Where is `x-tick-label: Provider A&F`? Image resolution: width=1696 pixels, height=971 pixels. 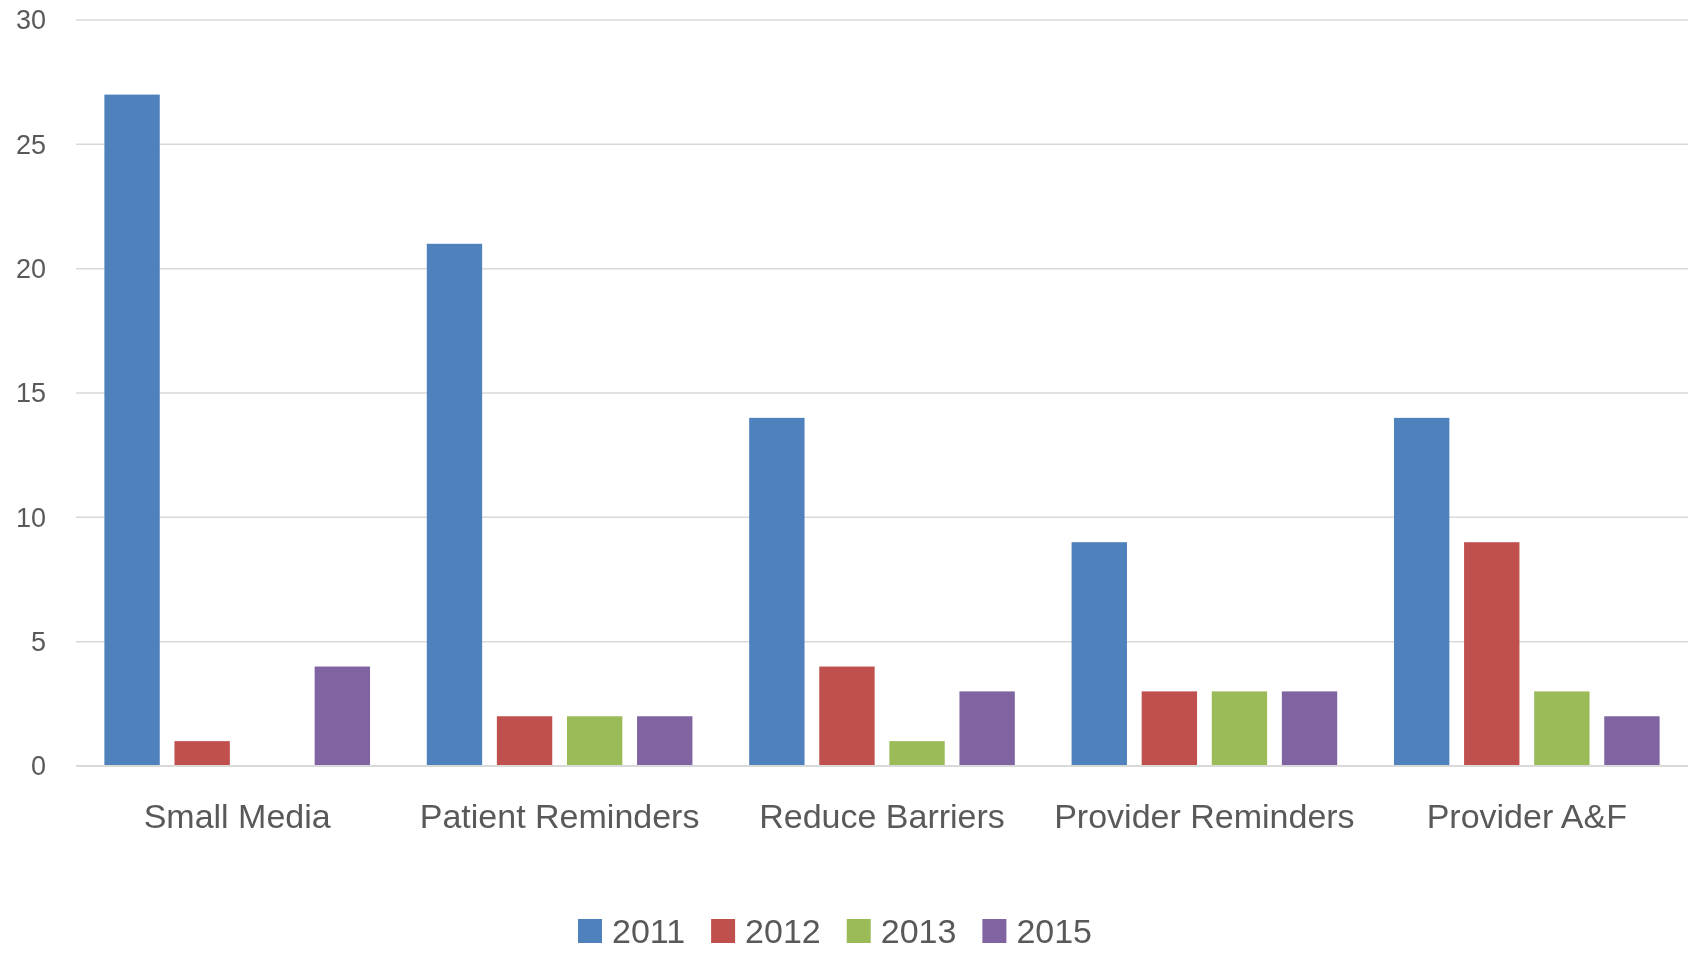 x-tick-label: Provider A&F is located at coordinates (1526, 816).